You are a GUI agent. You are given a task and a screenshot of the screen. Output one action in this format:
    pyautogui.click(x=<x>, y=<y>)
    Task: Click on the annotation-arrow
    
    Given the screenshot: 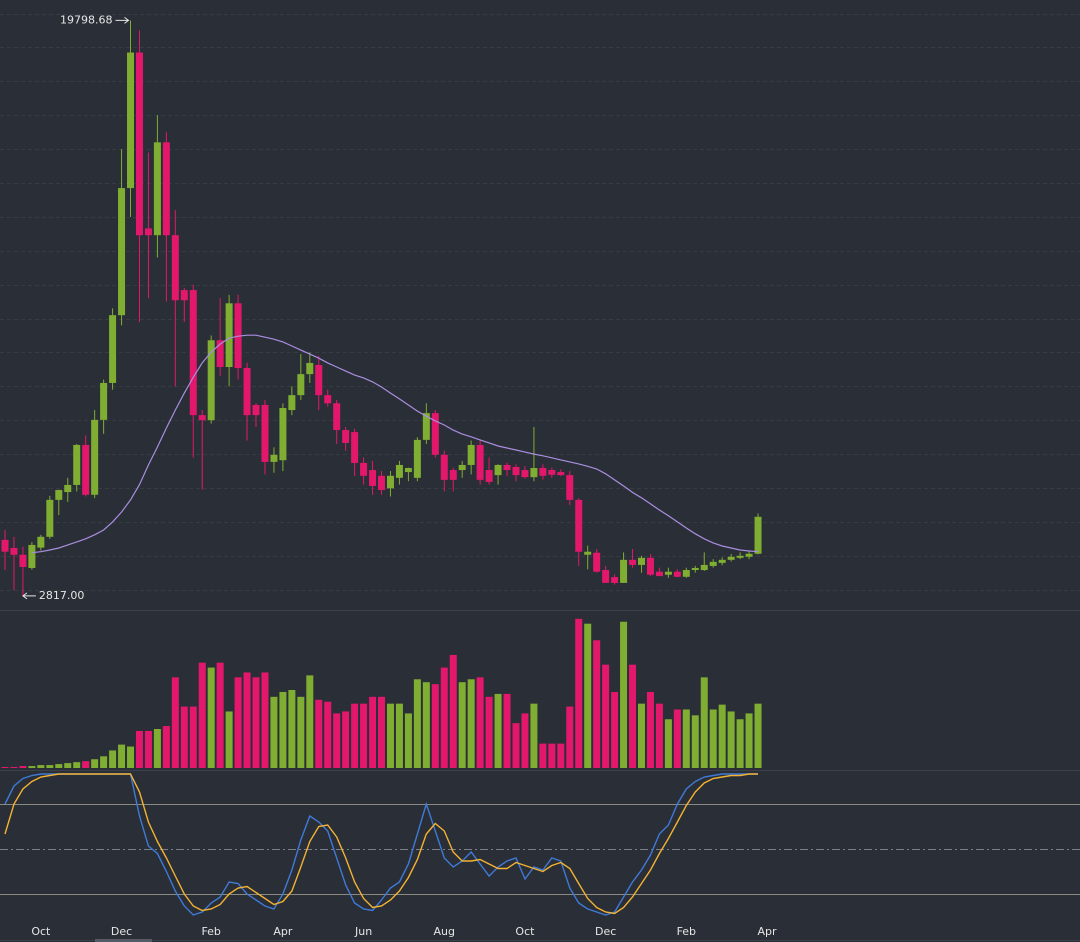 What is the action you would take?
    pyautogui.click(x=122, y=20)
    